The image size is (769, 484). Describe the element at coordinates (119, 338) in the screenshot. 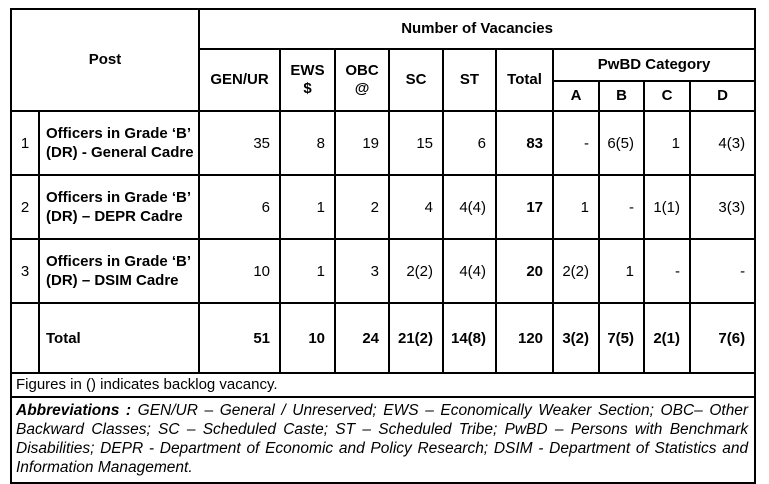

I see `total-row-label: Total` at that location.